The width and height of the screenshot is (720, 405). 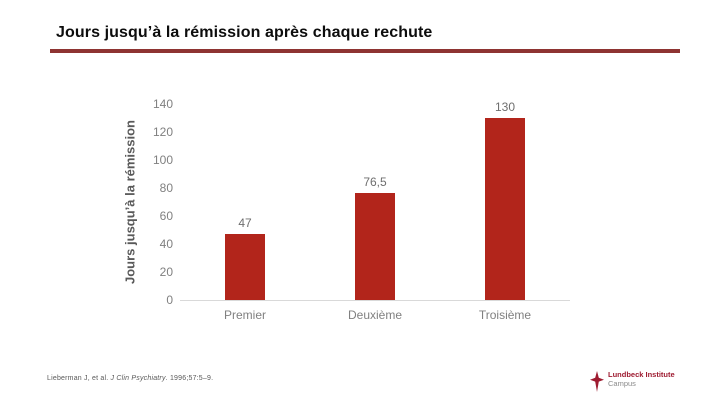 What do you see at coordinates (162, 104) in the screenshot?
I see `y-tick-label: 140` at bounding box center [162, 104].